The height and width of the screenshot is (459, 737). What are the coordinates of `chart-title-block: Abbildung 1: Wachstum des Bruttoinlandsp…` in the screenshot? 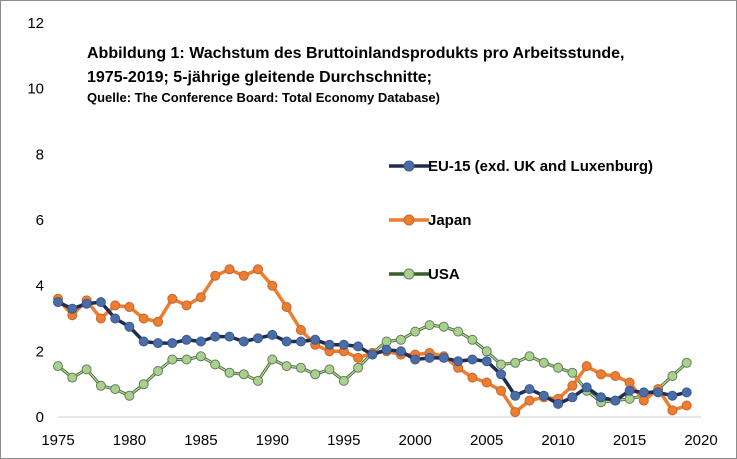 It's located at (356, 75).